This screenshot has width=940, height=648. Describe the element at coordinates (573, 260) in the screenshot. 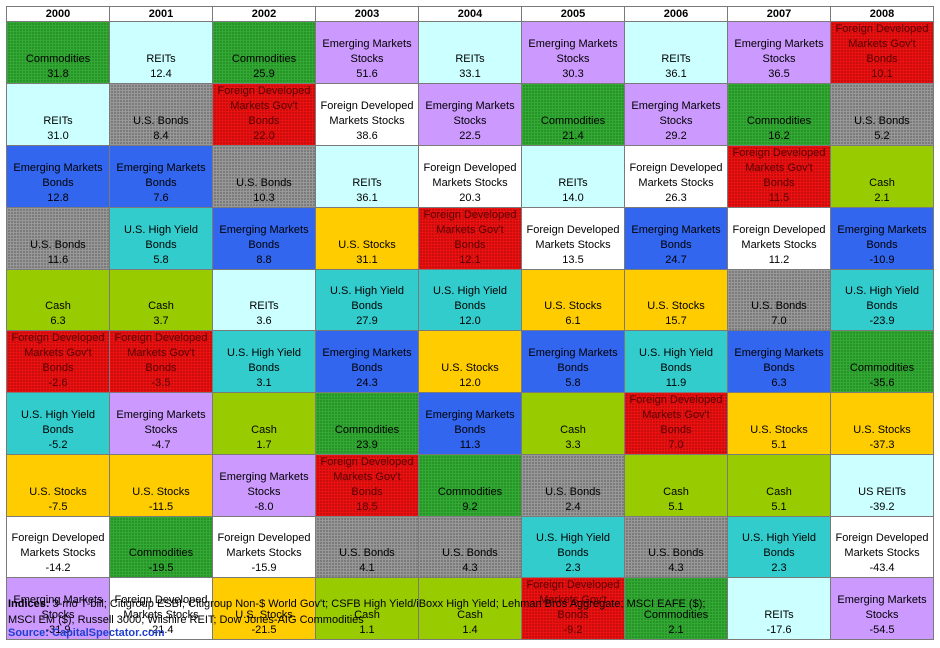

I see `return-value: 13.5` at that location.